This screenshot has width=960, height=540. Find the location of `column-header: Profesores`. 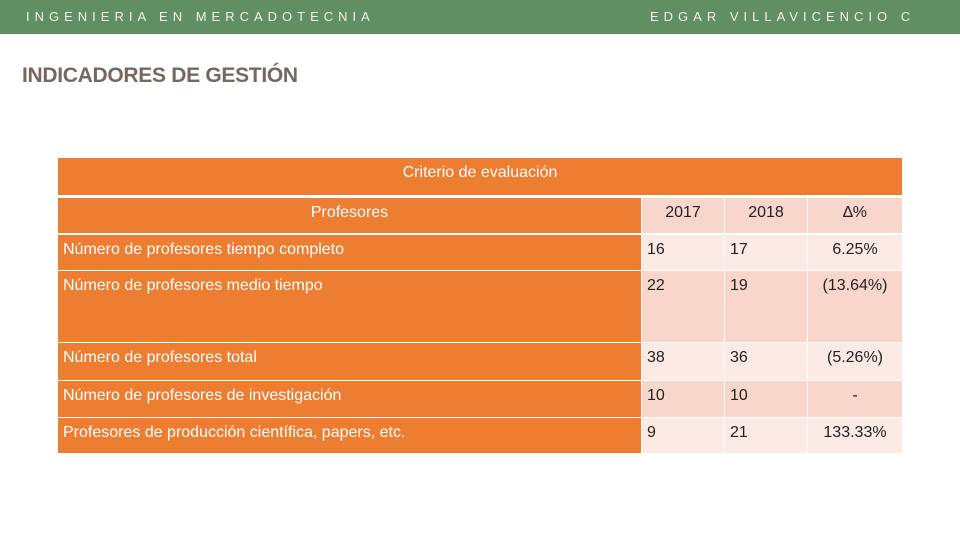

column-header: Profesores is located at coordinates (349, 215).